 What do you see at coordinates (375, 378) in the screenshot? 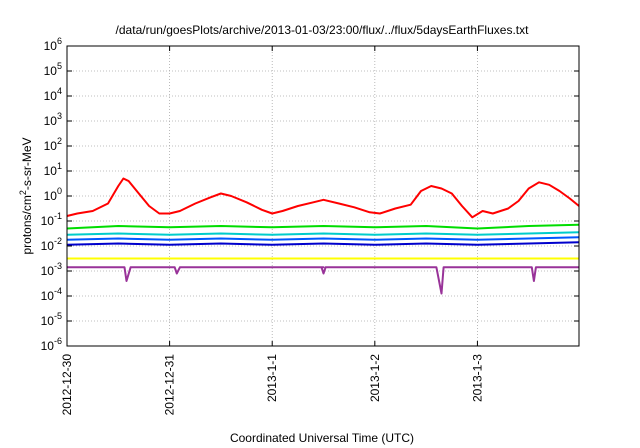
I see `x-tick-label: 2013-1-2` at bounding box center [375, 378].